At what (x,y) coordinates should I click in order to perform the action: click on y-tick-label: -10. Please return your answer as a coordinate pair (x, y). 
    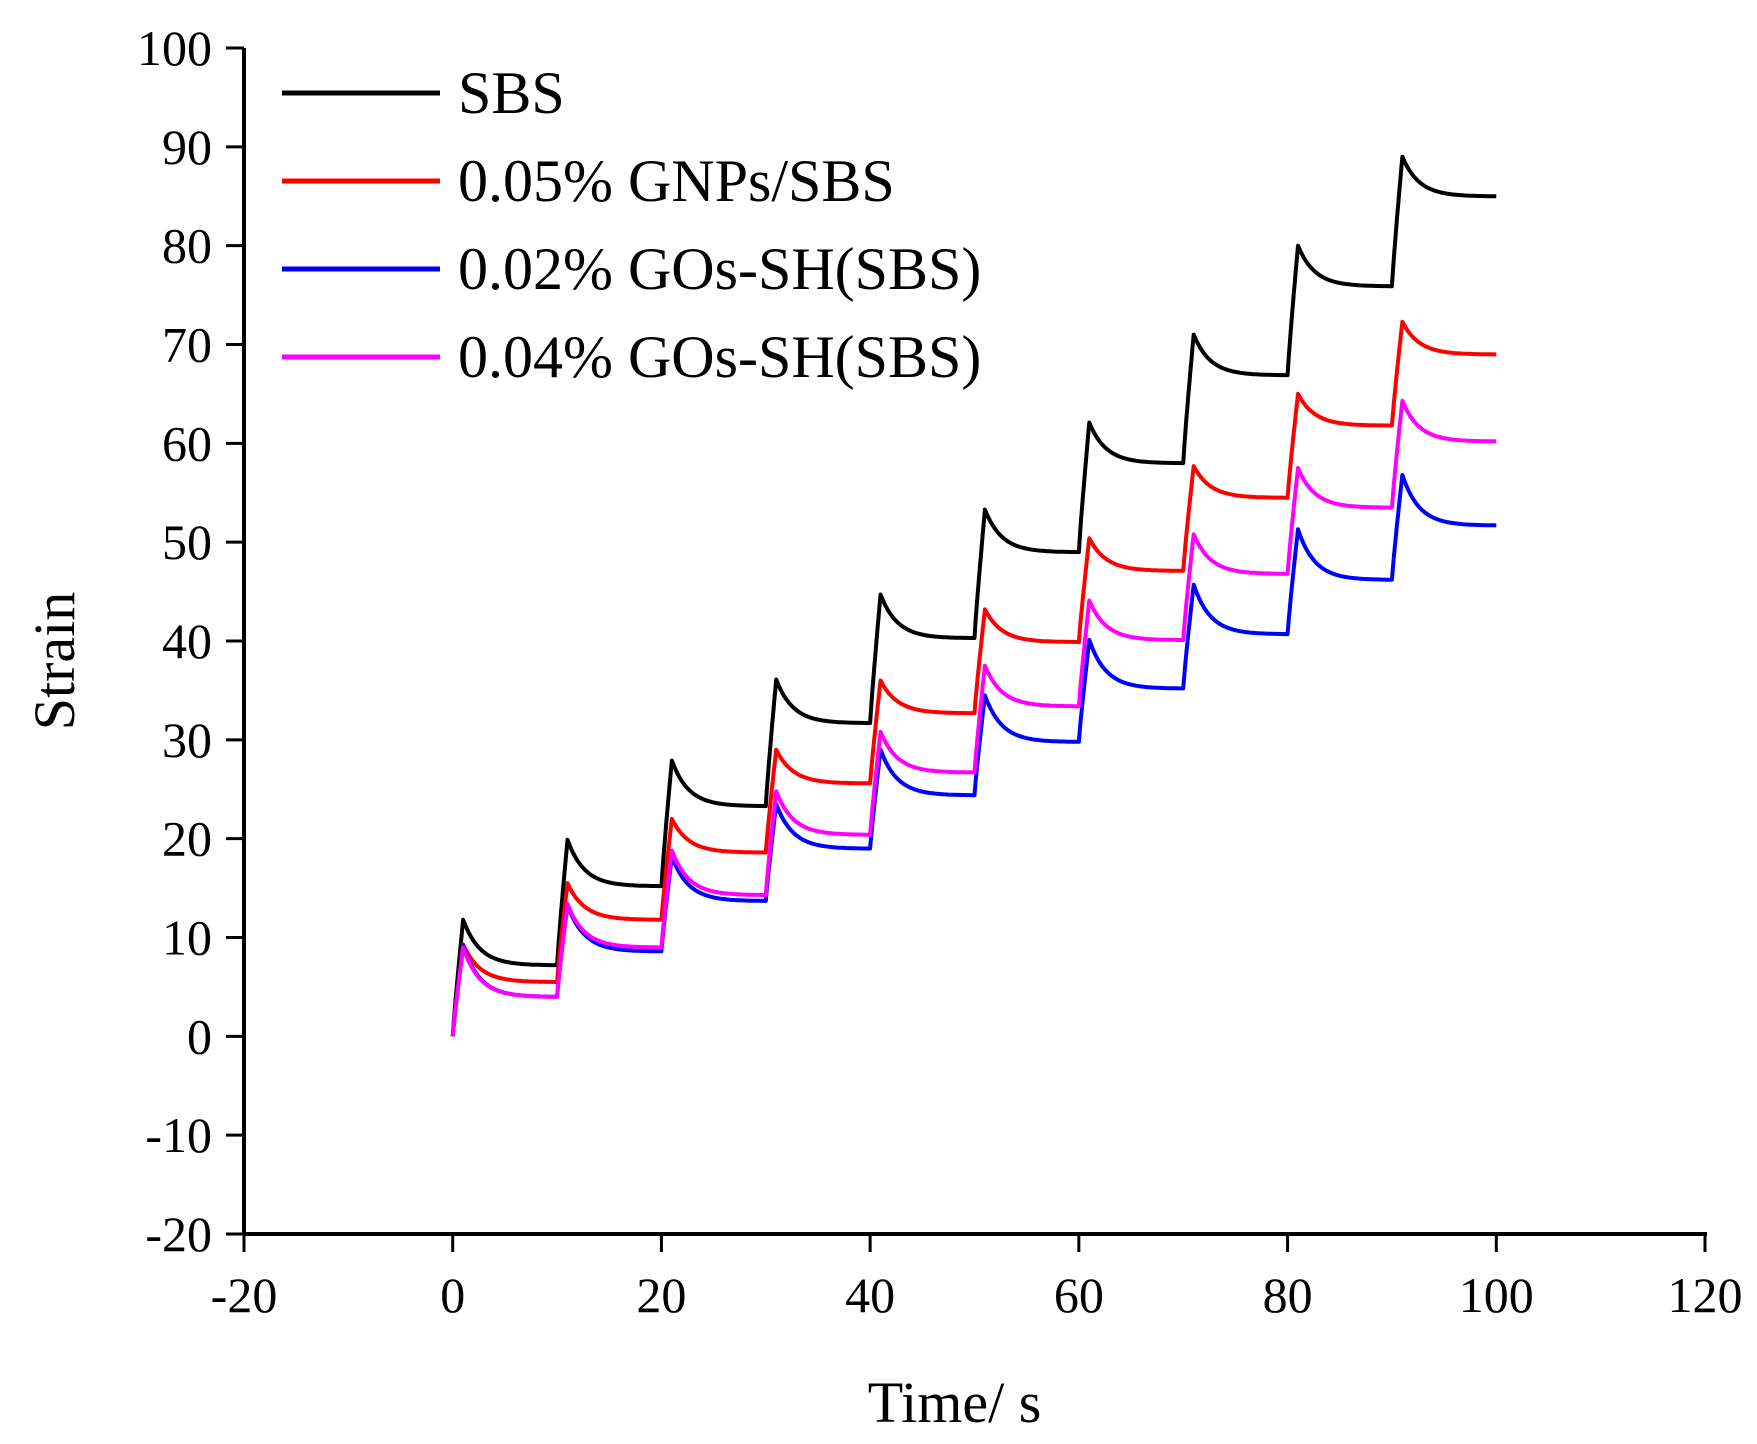
    Looking at the image, I should click on (178, 1135).